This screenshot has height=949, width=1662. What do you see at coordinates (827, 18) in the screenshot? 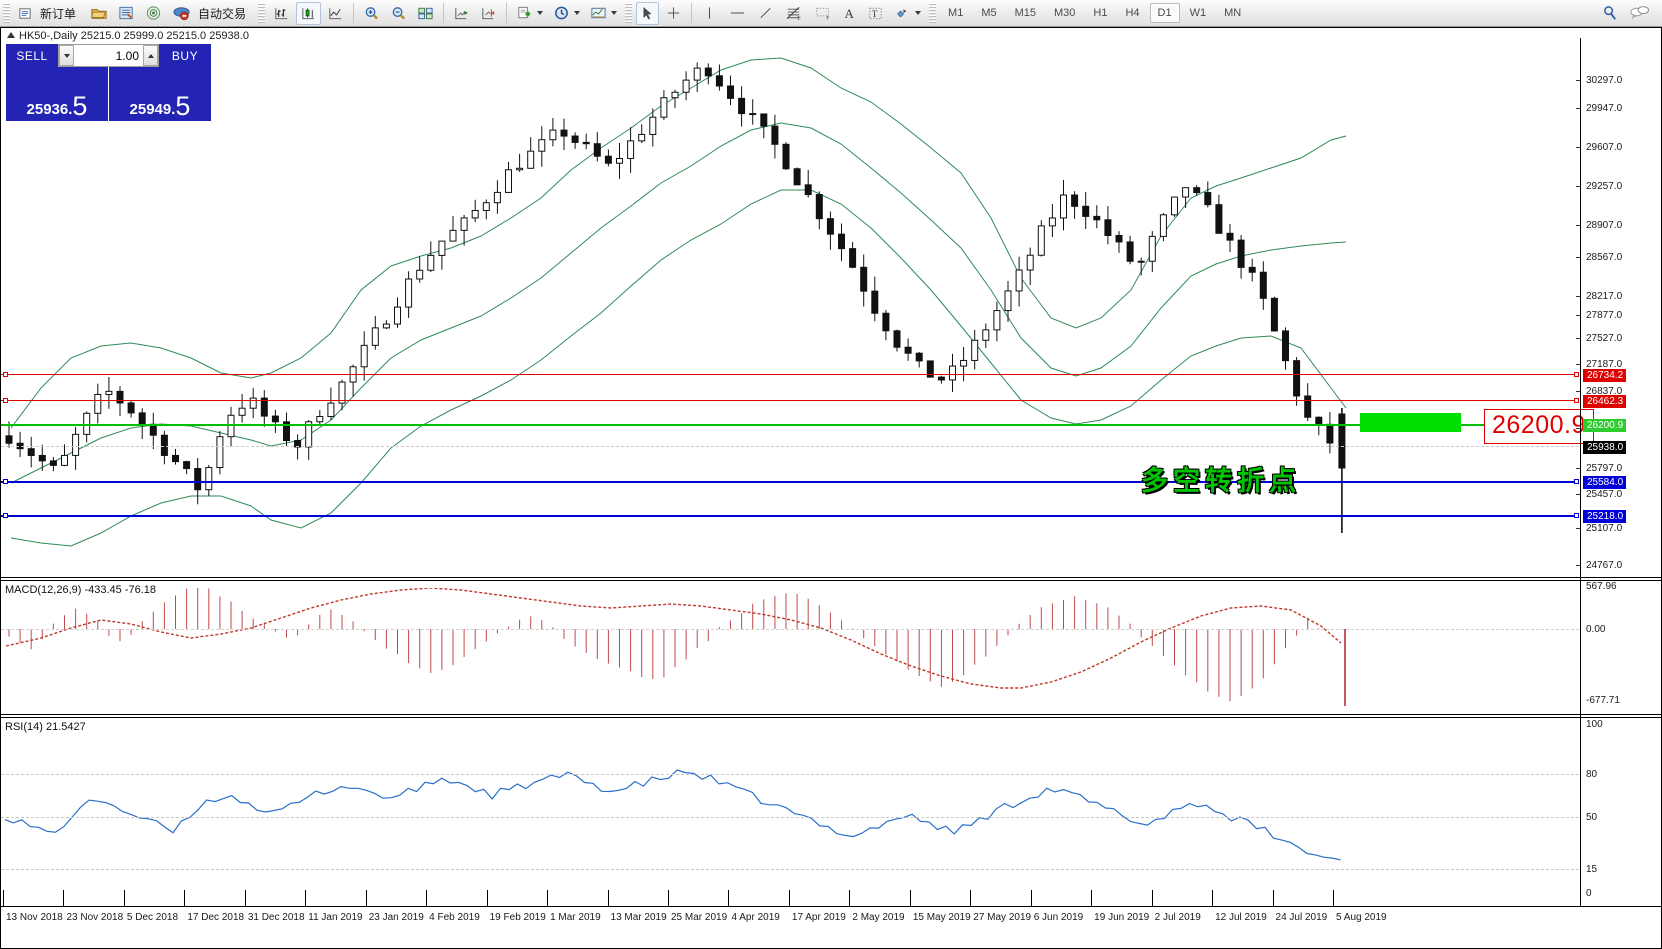
I see `svg-text: F` at bounding box center [827, 18].